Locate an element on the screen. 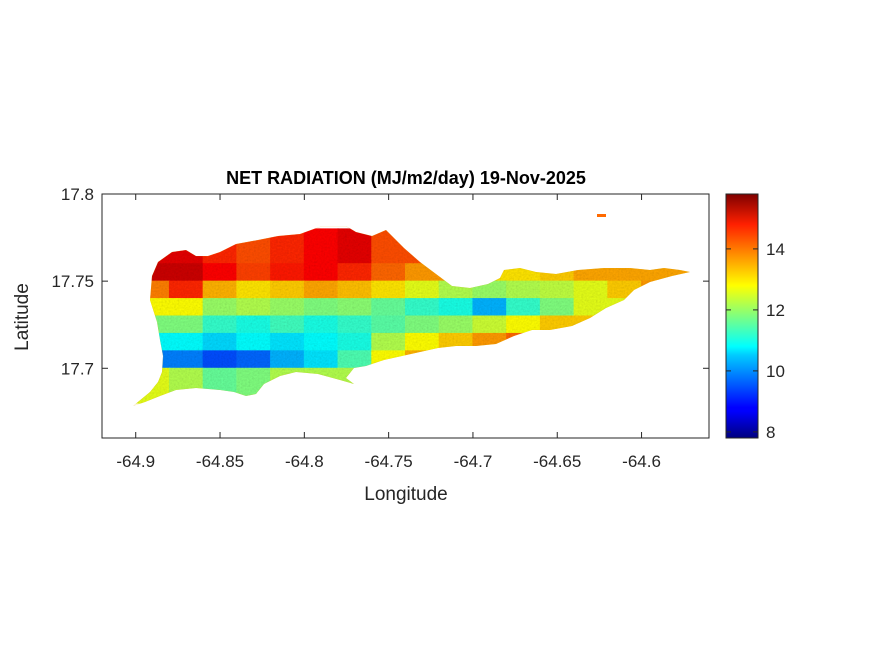  y-tick-label: 17.75 is located at coordinates (72, 281).